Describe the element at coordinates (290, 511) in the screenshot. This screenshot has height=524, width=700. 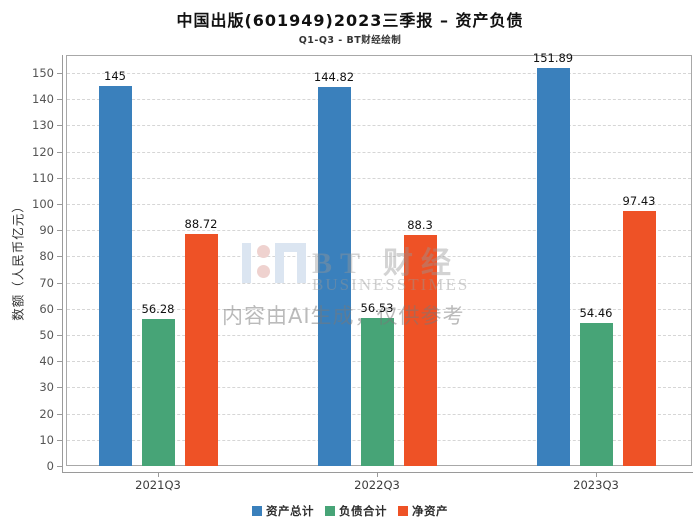
I see `legend-label: 资产总计` at that location.